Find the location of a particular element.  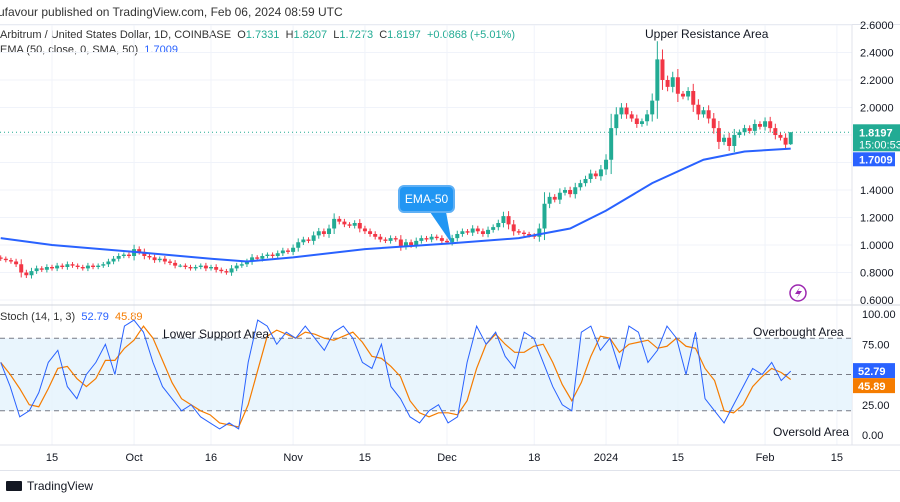

stoch-tick-label: 25.00 is located at coordinates (876, 406).